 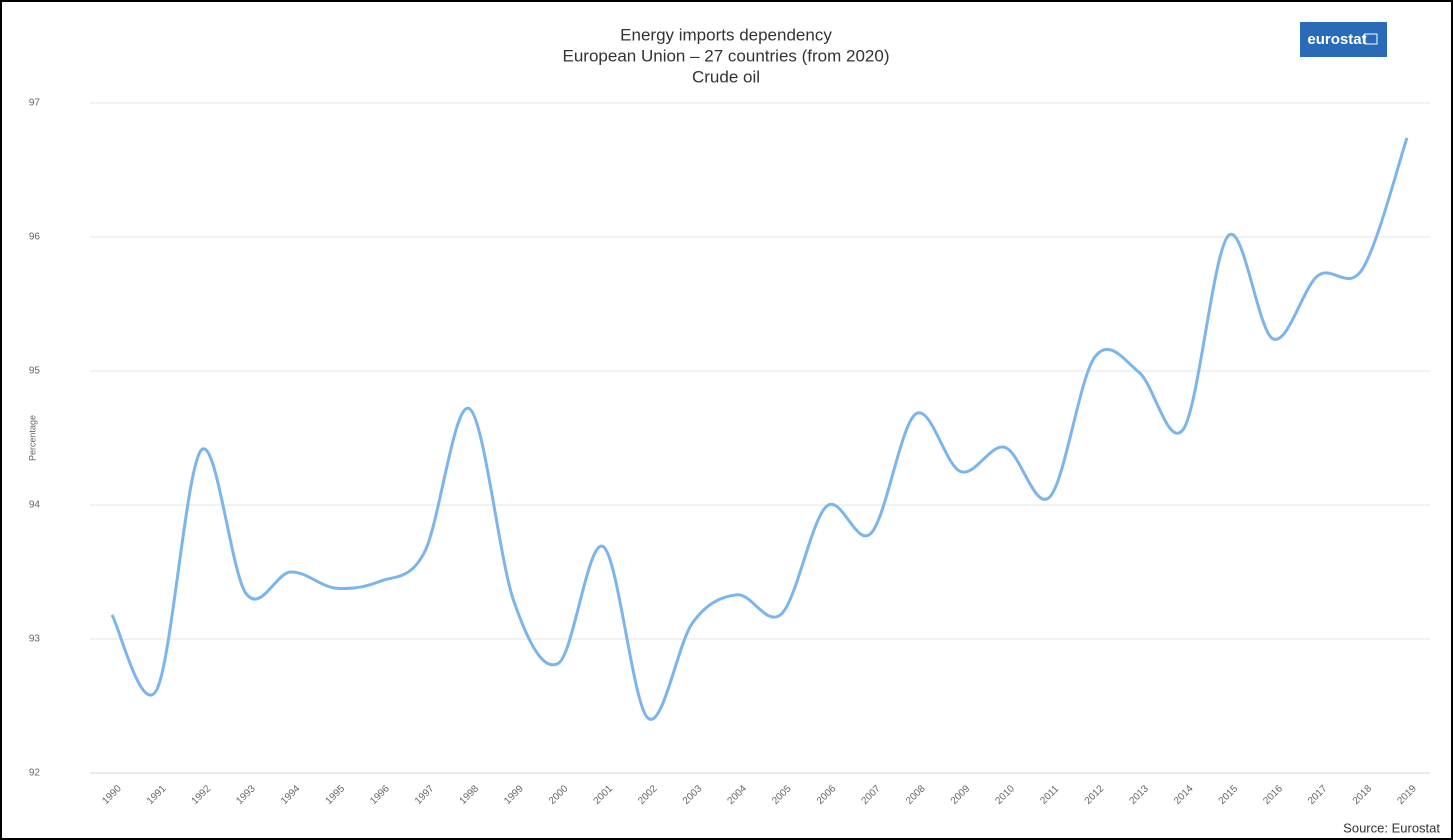 What do you see at coordinates (336, 795) in the screenshot?
I see `x-tick-label: 1995` at bounding box center [336, 795].